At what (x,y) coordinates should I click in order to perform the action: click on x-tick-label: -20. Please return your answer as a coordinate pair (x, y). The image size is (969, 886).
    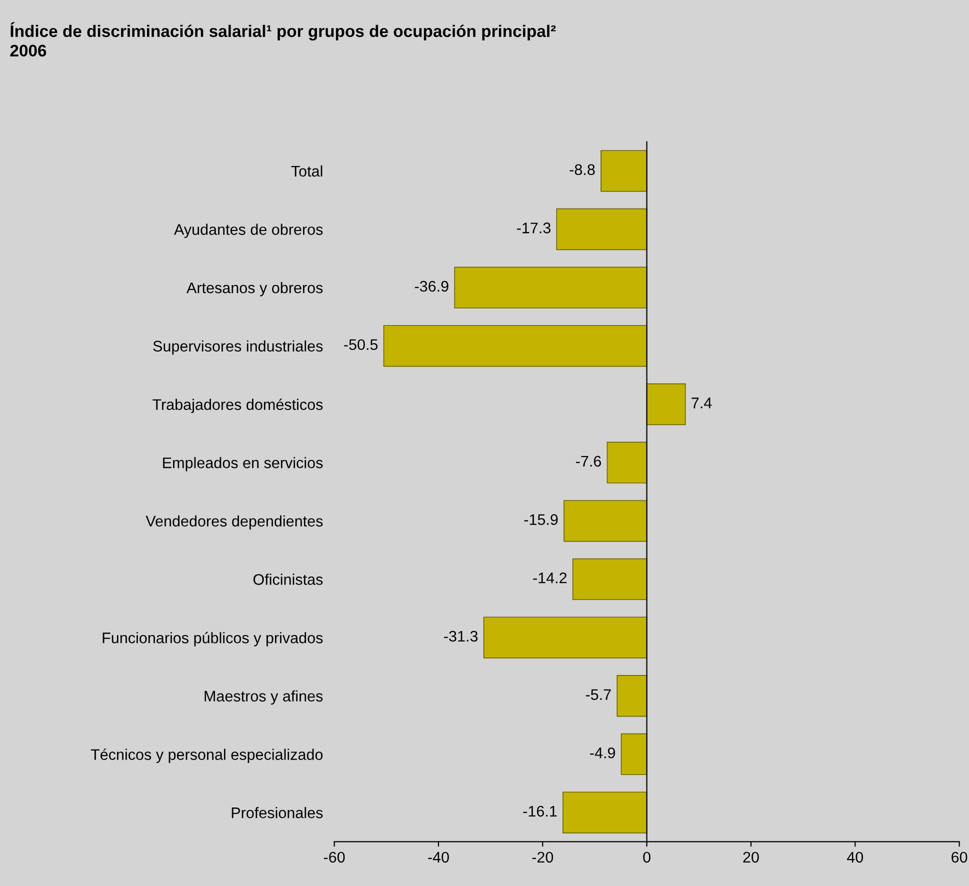
    Looking at the image, I should click on (543, 857).